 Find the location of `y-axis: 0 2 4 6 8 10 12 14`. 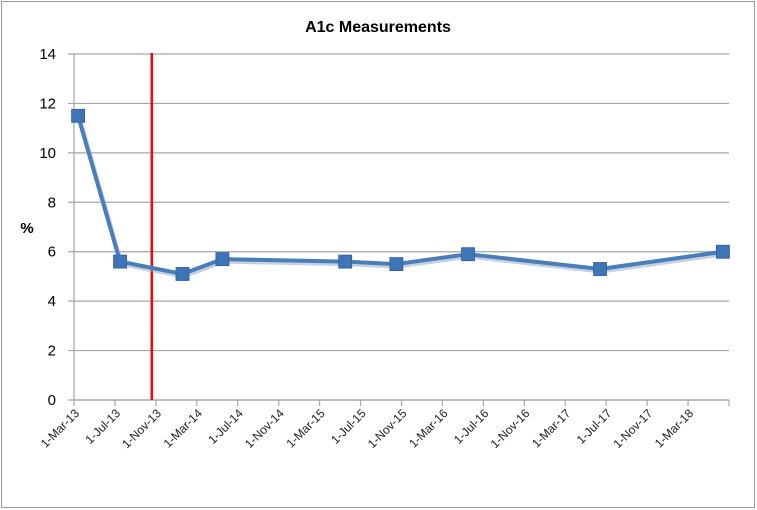

y-axis: 0 2 4 6 8 10 12 14 is located at coordinates (57, 227).